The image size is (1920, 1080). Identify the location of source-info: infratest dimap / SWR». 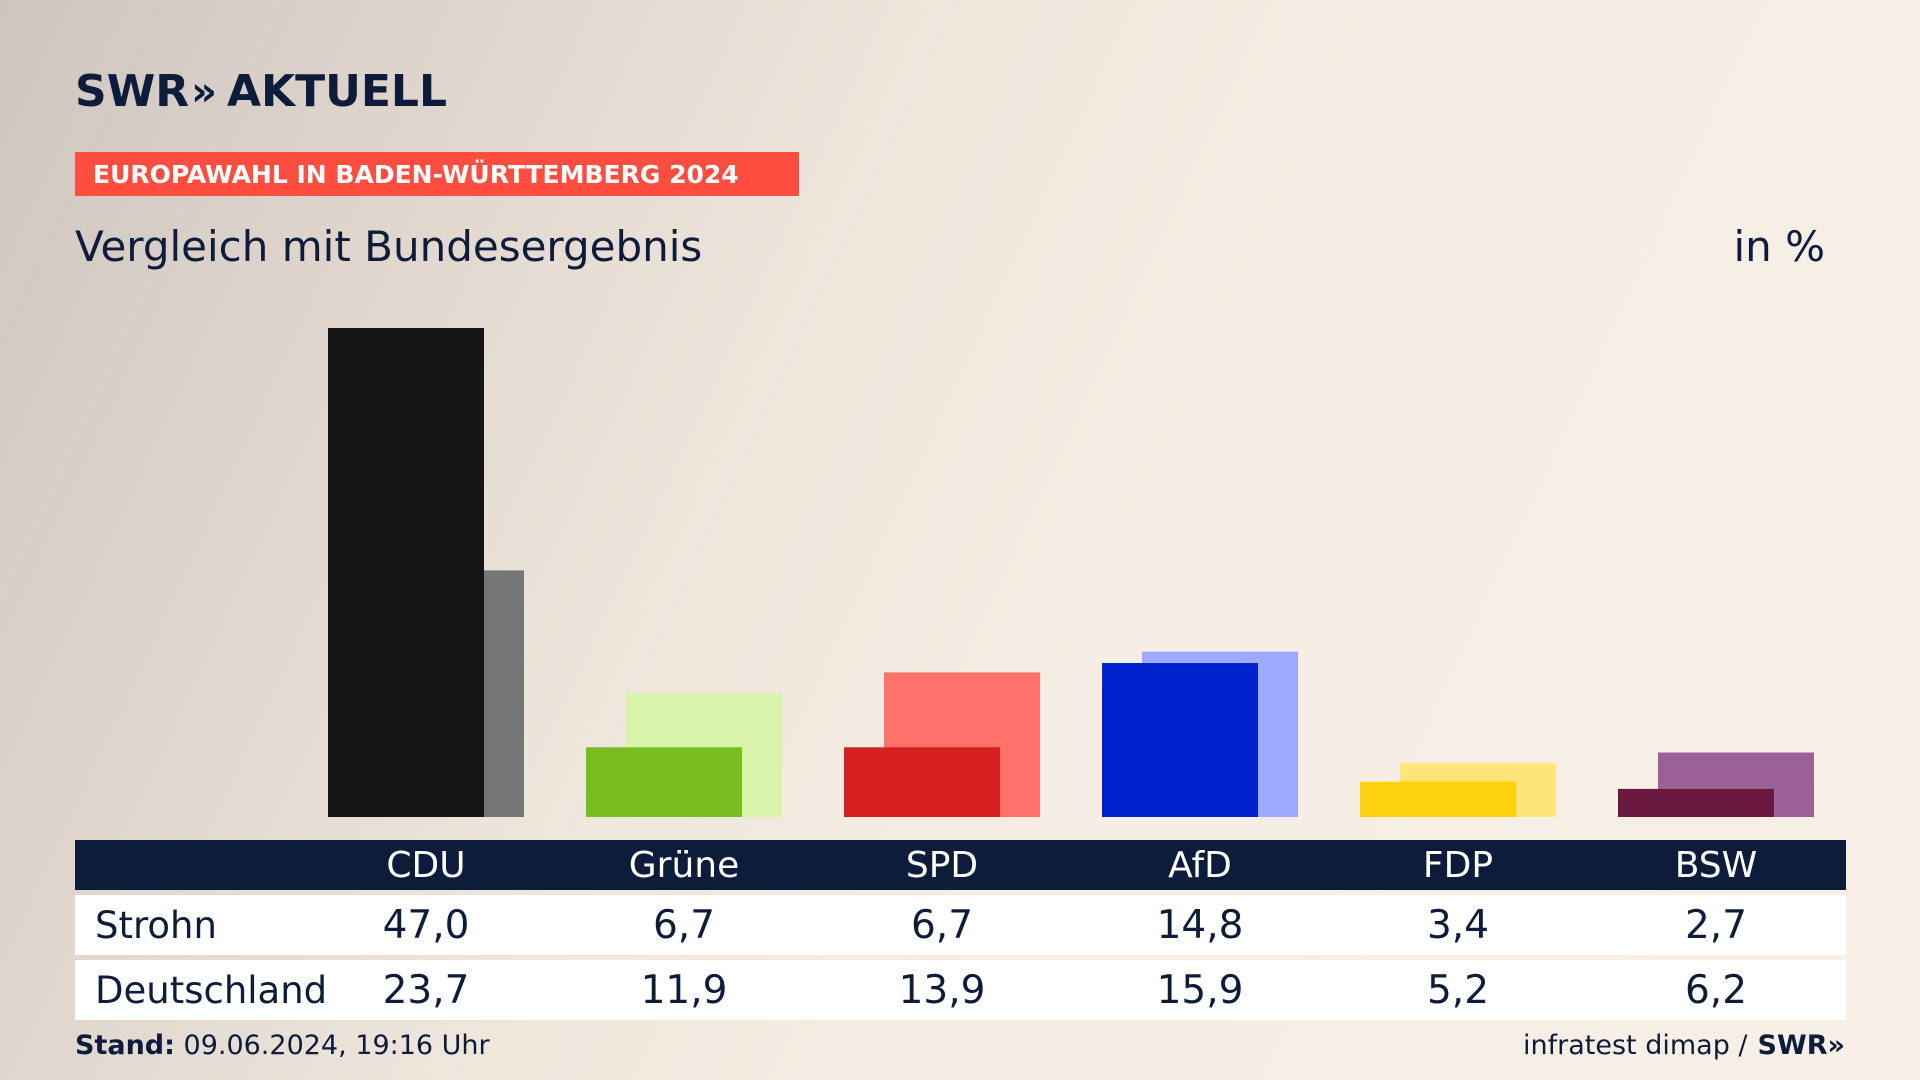
(1684, 1045).